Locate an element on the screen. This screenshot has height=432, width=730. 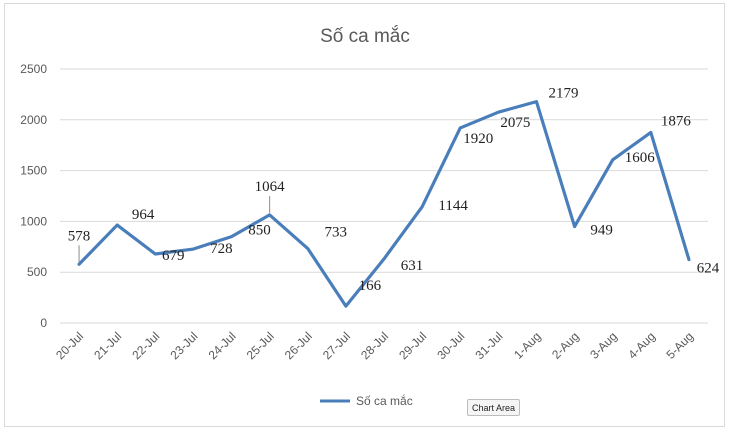
x-tick-label: 1-Aug is located at coordinates (527, 345).